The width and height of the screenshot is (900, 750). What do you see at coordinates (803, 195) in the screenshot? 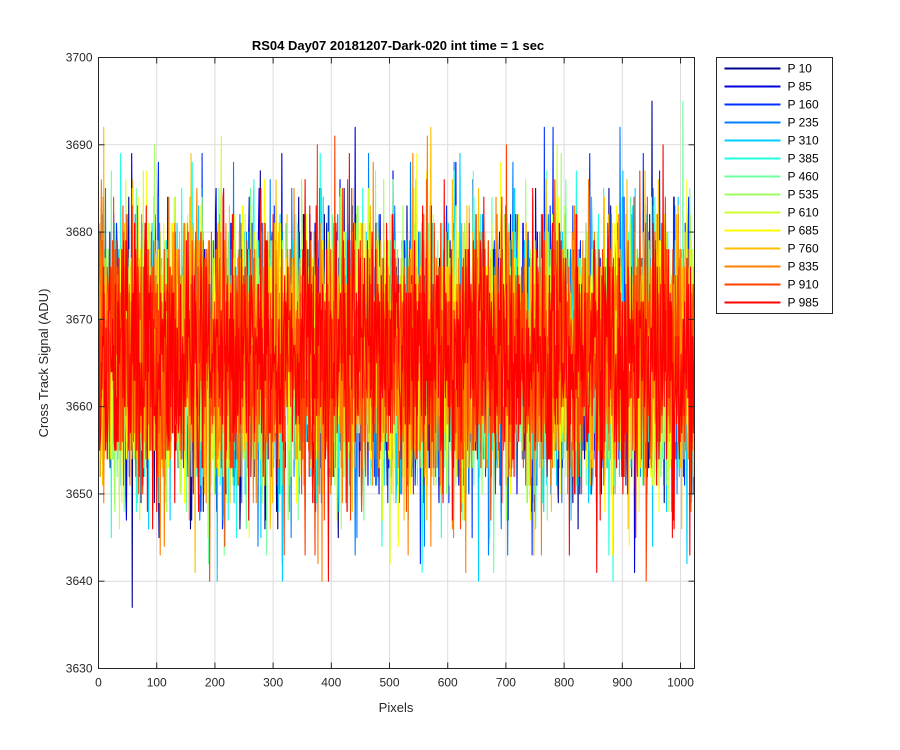
I see `legend-label: P 535` at bounding box center [803, 195].